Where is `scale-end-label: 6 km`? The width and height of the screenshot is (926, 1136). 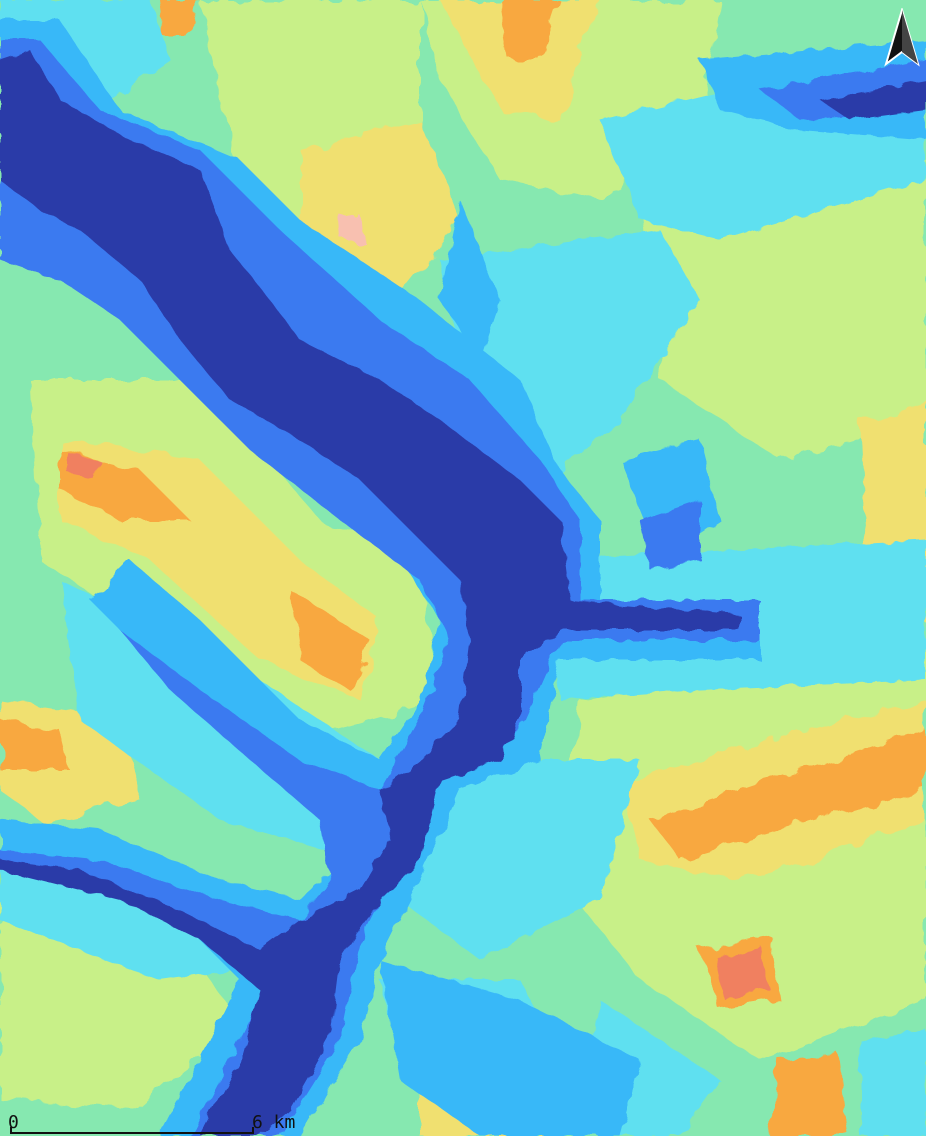
scale-end-label: 6 km is located at coordinates (274, 1122).